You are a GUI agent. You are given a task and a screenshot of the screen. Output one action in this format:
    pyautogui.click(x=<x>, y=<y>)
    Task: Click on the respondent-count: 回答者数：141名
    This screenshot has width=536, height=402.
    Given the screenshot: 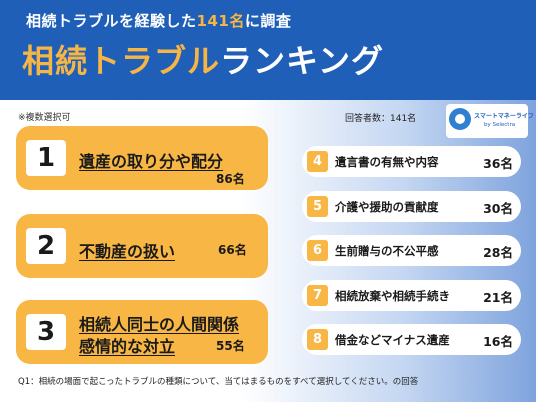 What is the action you would take?
    pyautogui.click(x=381, y=119)
    